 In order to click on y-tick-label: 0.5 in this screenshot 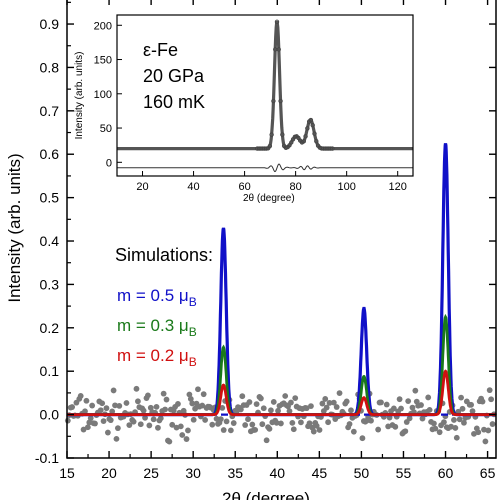, I will do `click(50, 198)`.